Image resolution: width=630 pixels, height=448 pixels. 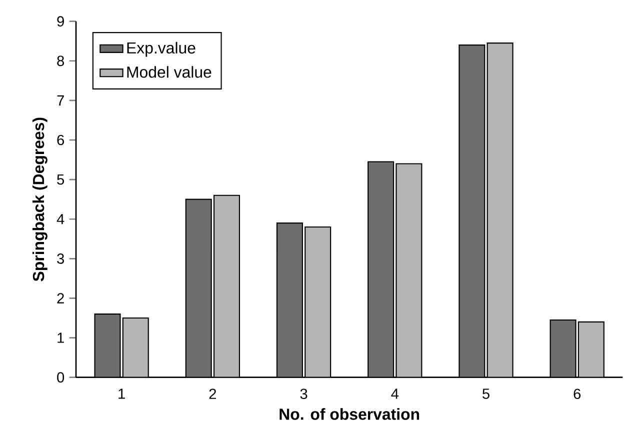 What do you see at coordinates (60, 21) in the screenshot?
I see `y-tick-label: 9` at bounding box center [60, 21].